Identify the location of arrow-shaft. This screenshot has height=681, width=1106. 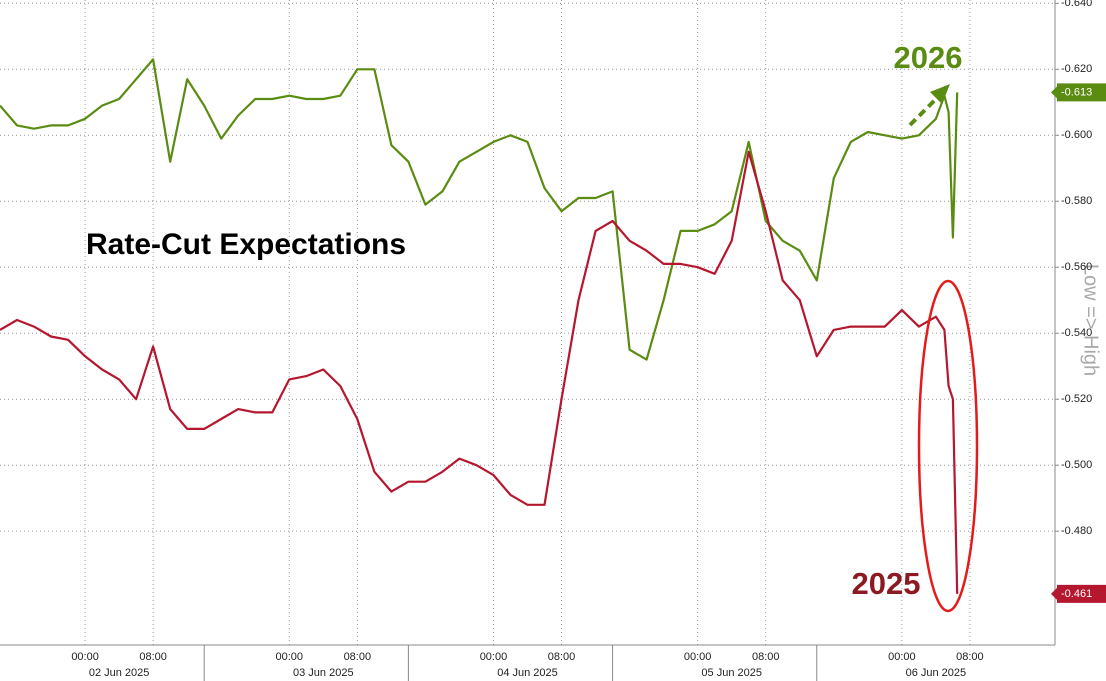
(924, 111).